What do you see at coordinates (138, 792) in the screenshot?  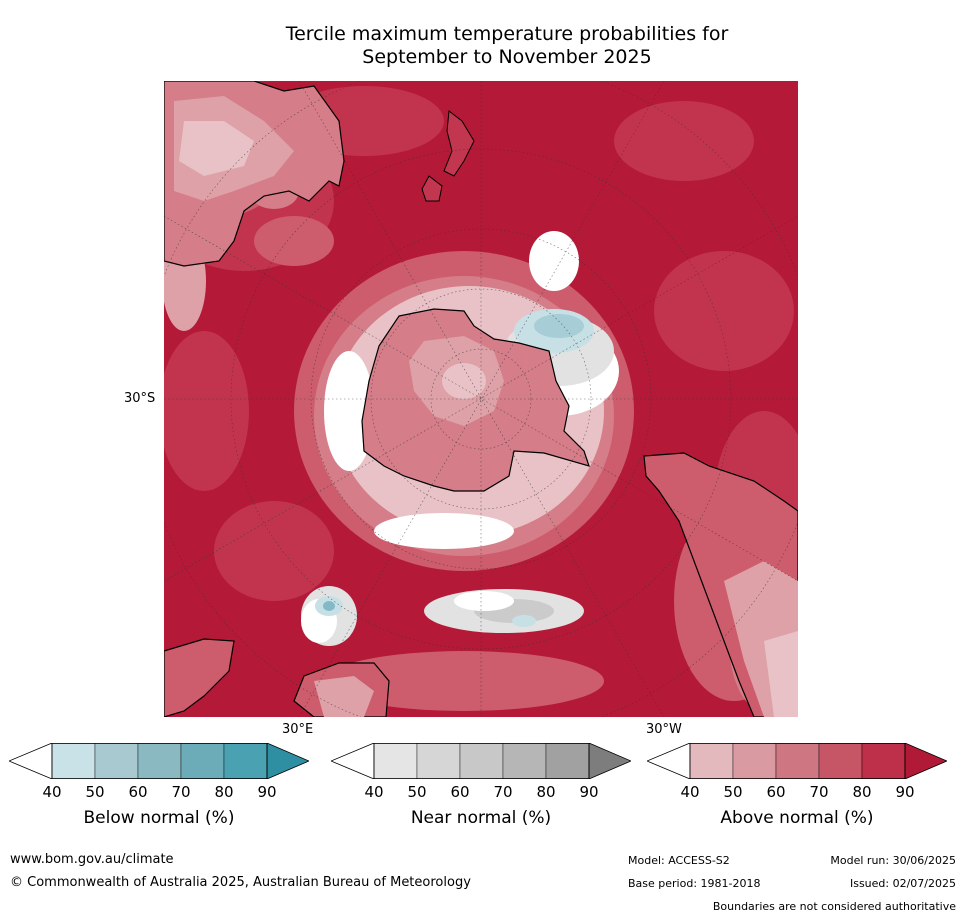 I see `colorbar-below-tick: 60` at bounding box center [138, 792].